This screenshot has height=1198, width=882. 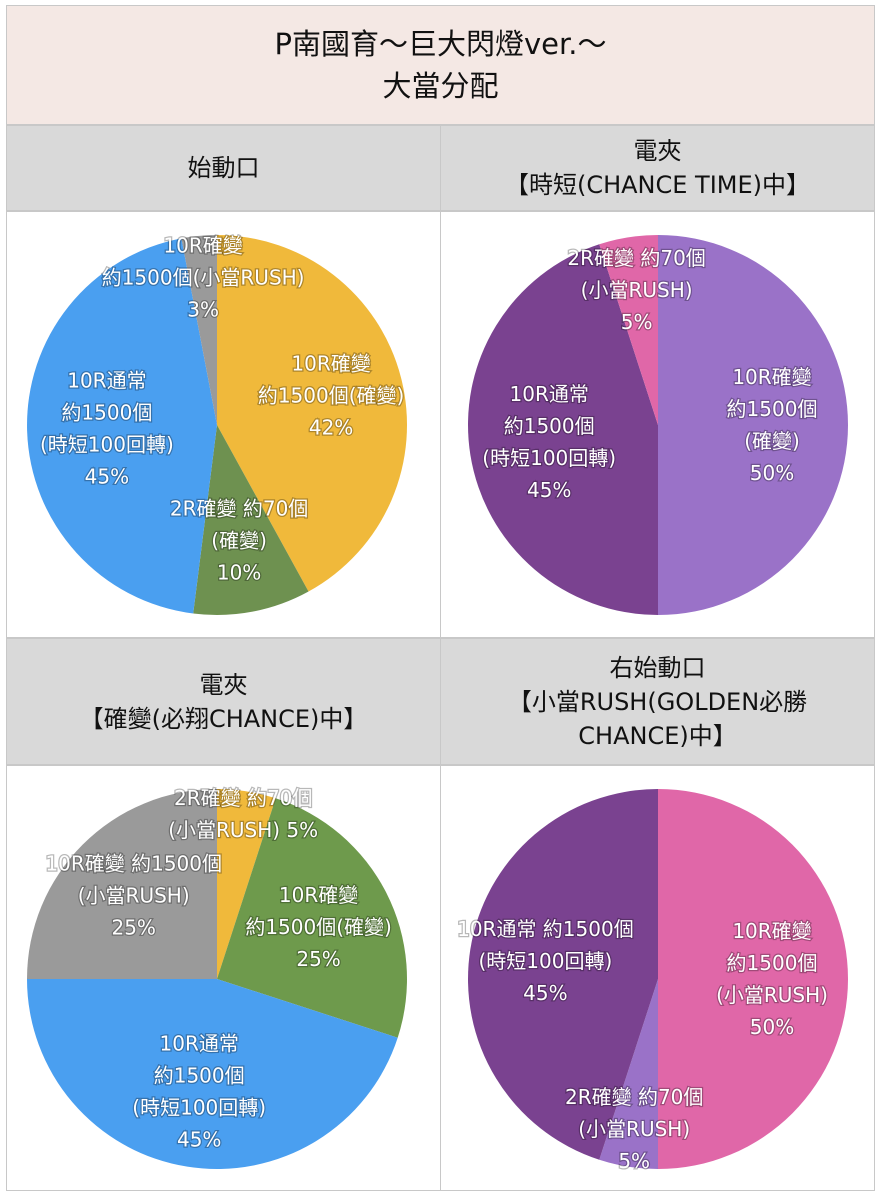 I want to click on pie-4-slice-1-label-line-1: 10R確變, so click(x=771, y=931).